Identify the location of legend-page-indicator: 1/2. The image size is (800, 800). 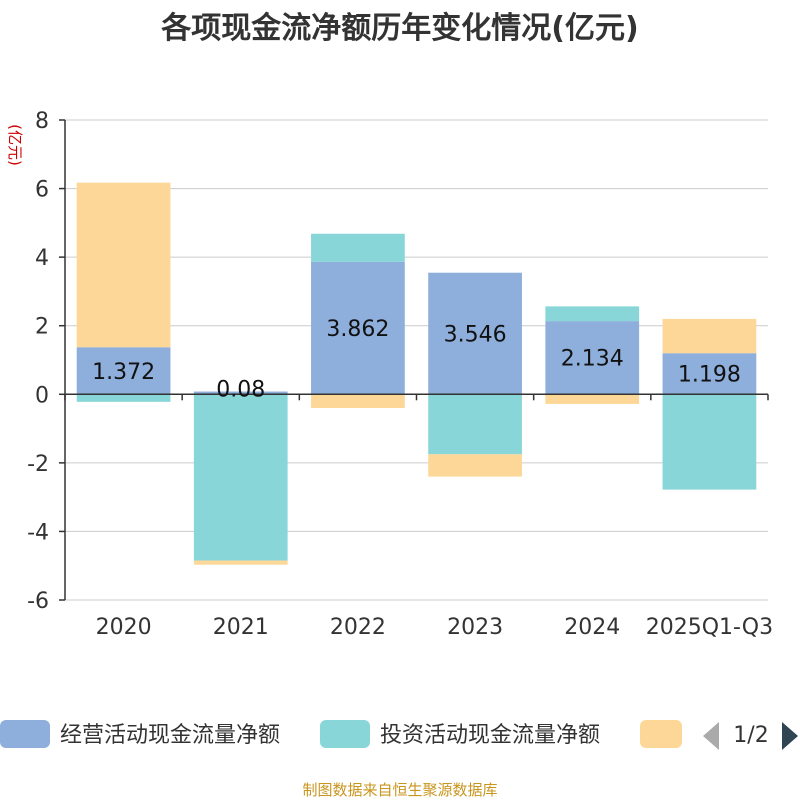
(750, 735).